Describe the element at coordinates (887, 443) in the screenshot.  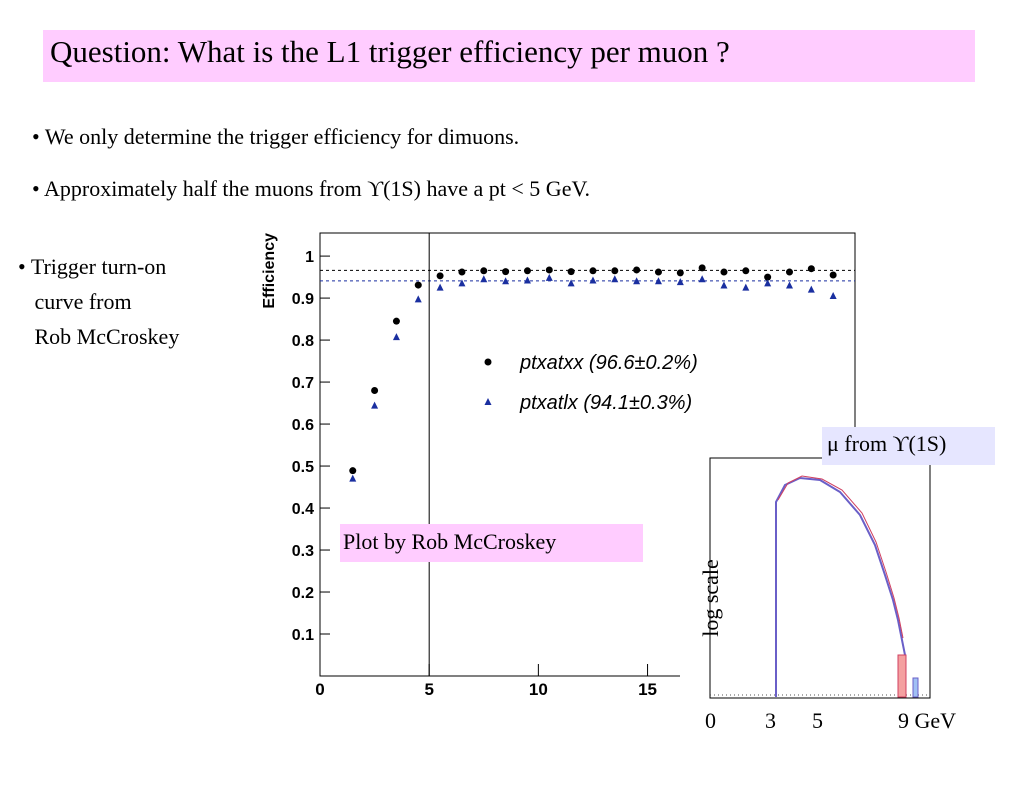
I see `inset-title: μ from ϒ(1S)` at that location.